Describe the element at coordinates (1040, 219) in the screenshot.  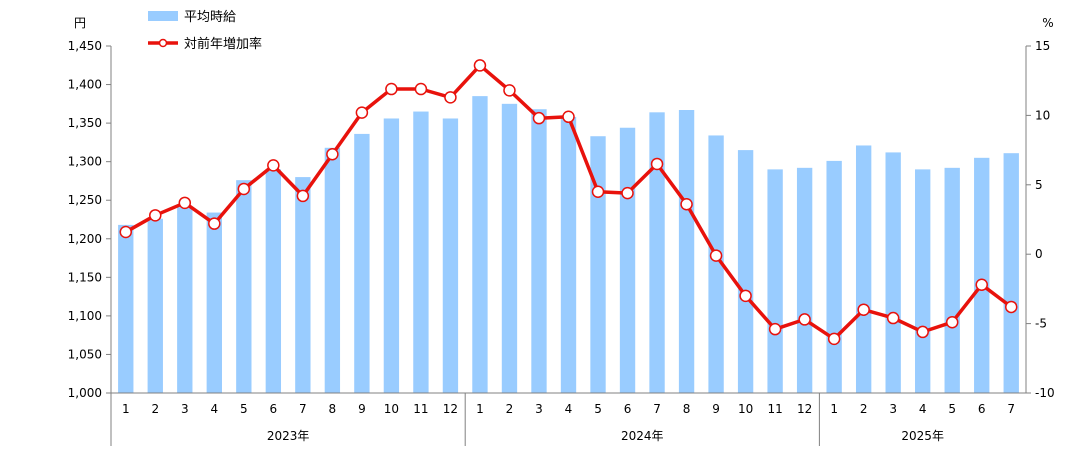
I see `right-axis: -10 -5 0 5 10 15` at that location.